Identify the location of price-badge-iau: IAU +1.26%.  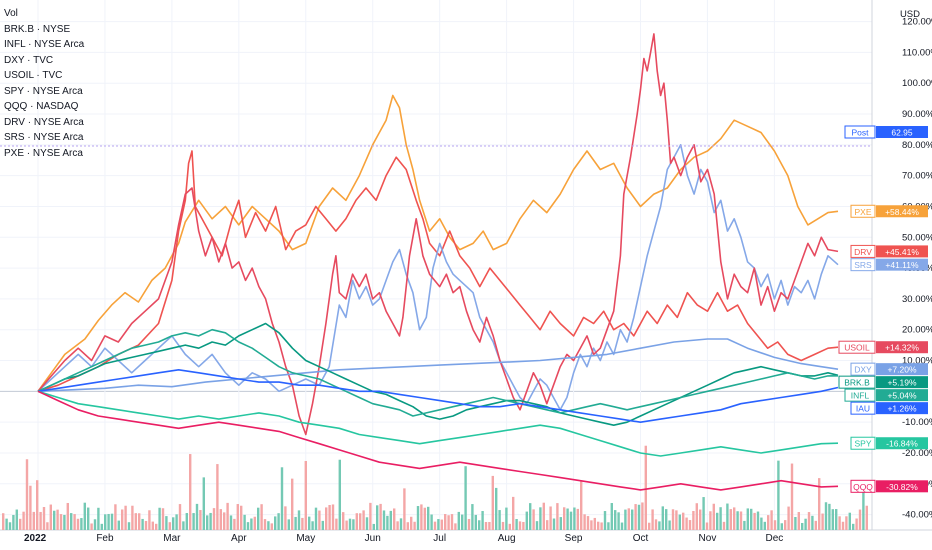
(889, 408).